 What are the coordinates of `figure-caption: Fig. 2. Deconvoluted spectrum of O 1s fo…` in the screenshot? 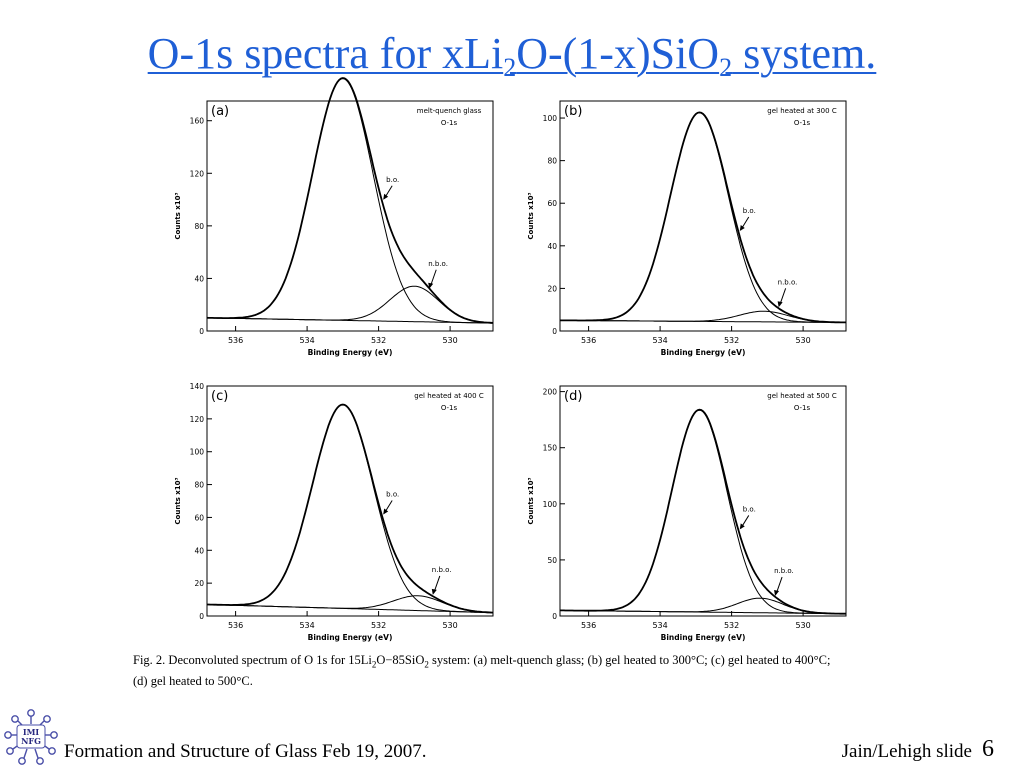 It's located at (513, 670).